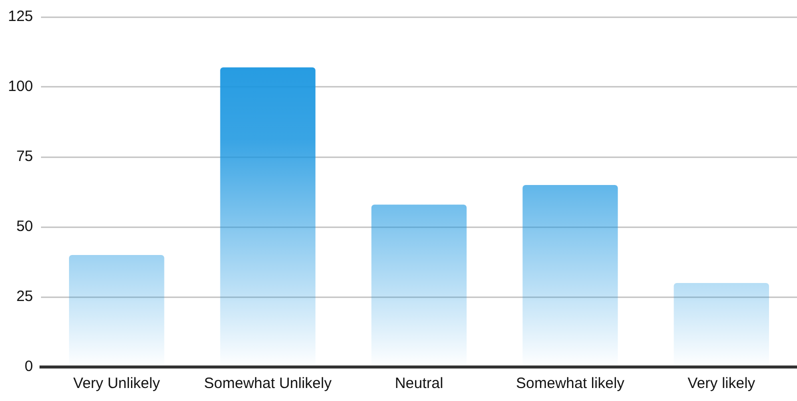 Image resolution: width=797 pixels, height=401 pixels. What do you see at coordinates (29, 367) in the screenshot?
I see `y-tick-label: 0` at bounding box center [29, 367].